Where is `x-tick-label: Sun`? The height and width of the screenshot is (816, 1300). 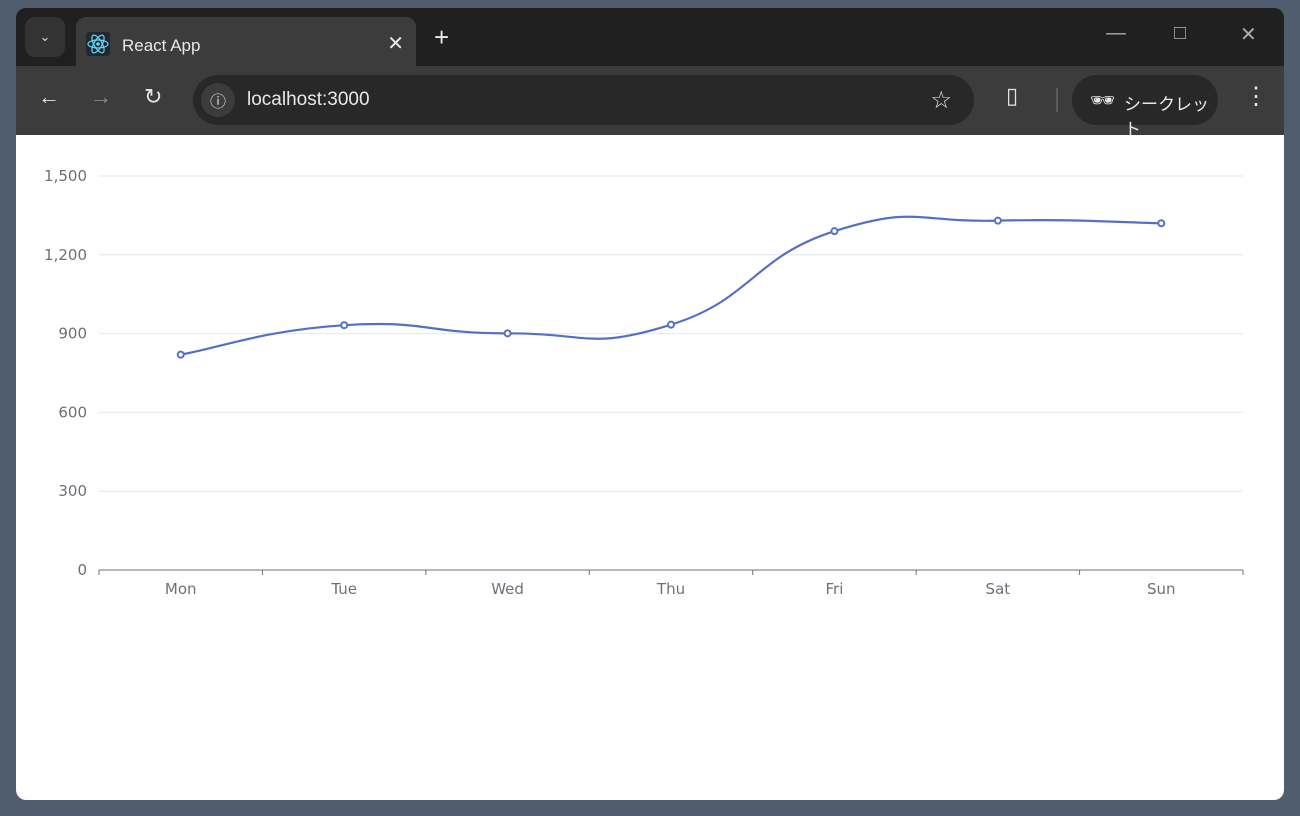 x-tick-label: Sun is located at coordinates (1161, 589).